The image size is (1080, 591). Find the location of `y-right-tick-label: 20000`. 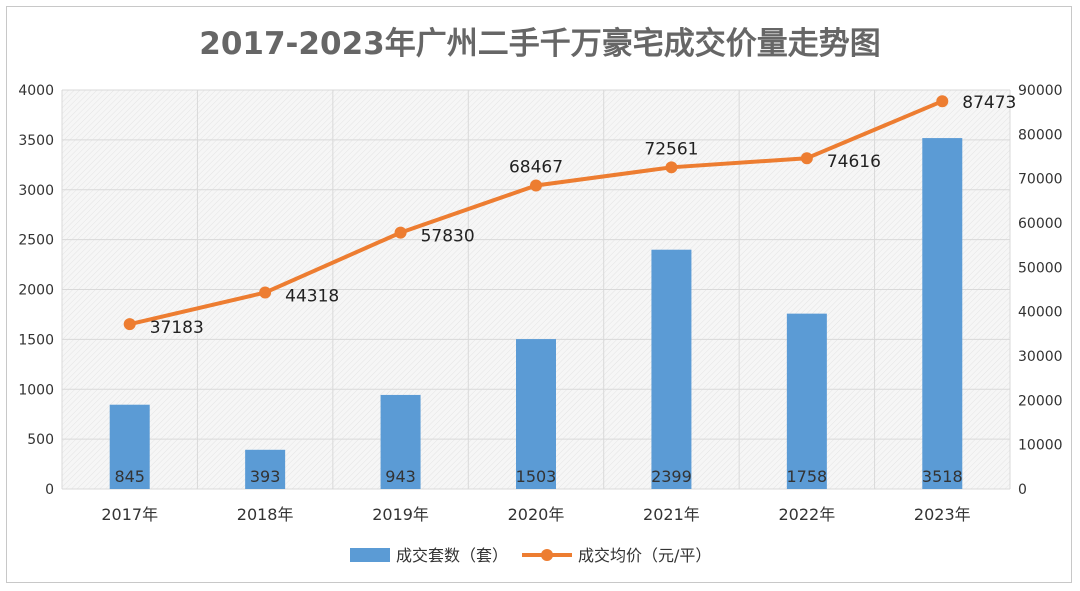

y-right-tick-label: 20000 is located at coordinates (1040, 401).